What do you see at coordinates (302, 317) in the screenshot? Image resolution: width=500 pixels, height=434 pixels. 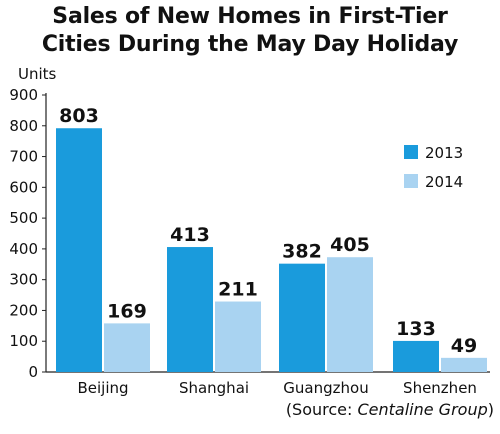 I see `bar-2013-guangzhou` at bounding box center [302, 317].